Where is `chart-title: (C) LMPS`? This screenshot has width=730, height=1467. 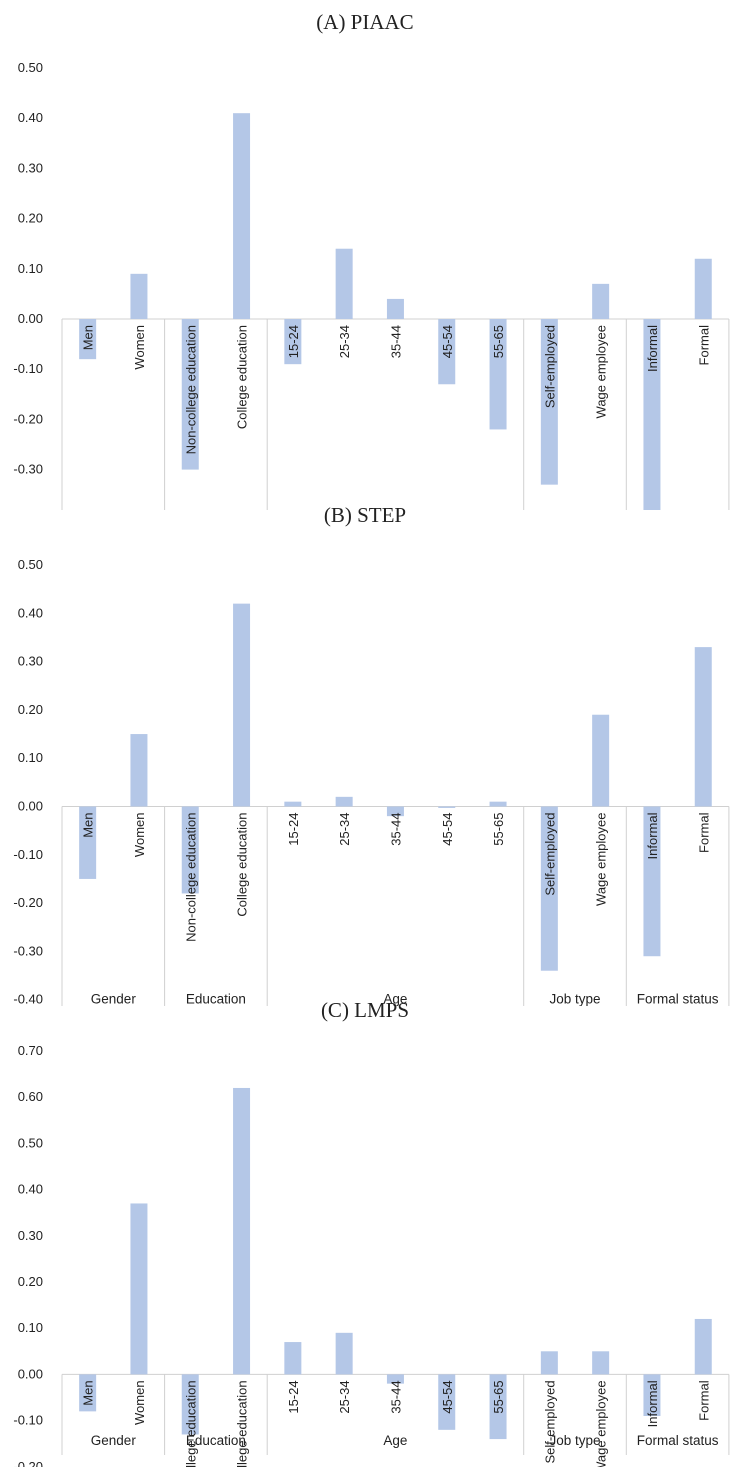
chart-title: (C) LMPS is located at coordinates (365, 1010).